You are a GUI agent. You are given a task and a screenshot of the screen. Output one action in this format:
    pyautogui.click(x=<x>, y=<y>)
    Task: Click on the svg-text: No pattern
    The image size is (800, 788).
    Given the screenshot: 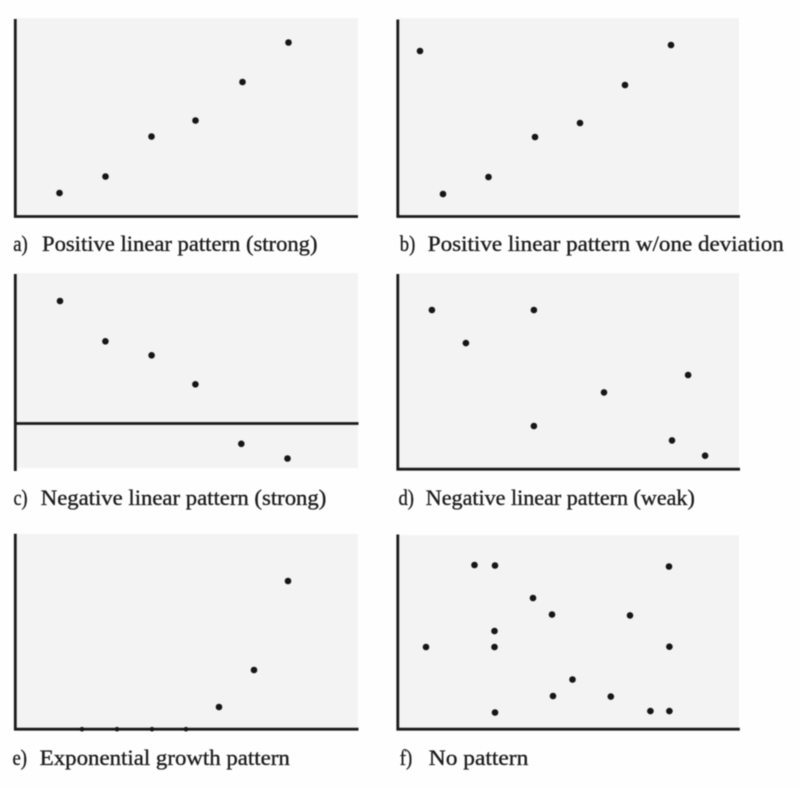 What is the action you would take?
    pyautogui.click(x=479, y=757)
    